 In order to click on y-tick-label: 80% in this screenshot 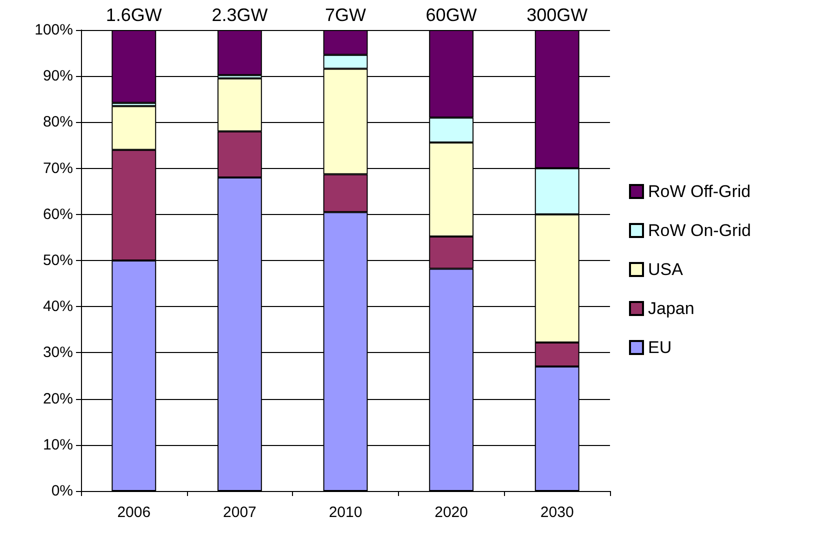, I will do `click(57, 122)`.